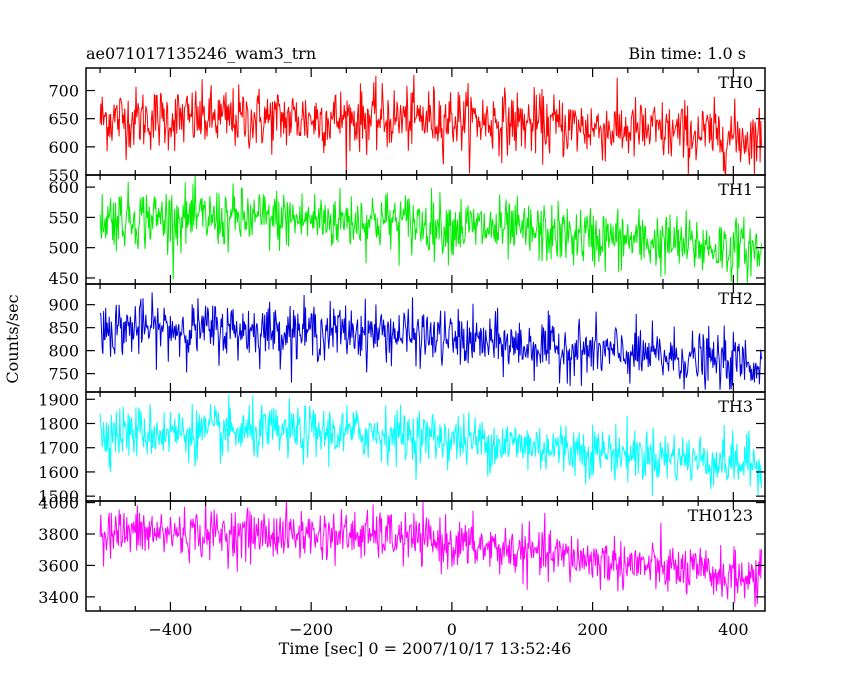 The width and height of the screenshot is (850, 680). Describe the element at coordinates (63, 351) in the screenshot. I see `y-tick-label: 800` at that location.